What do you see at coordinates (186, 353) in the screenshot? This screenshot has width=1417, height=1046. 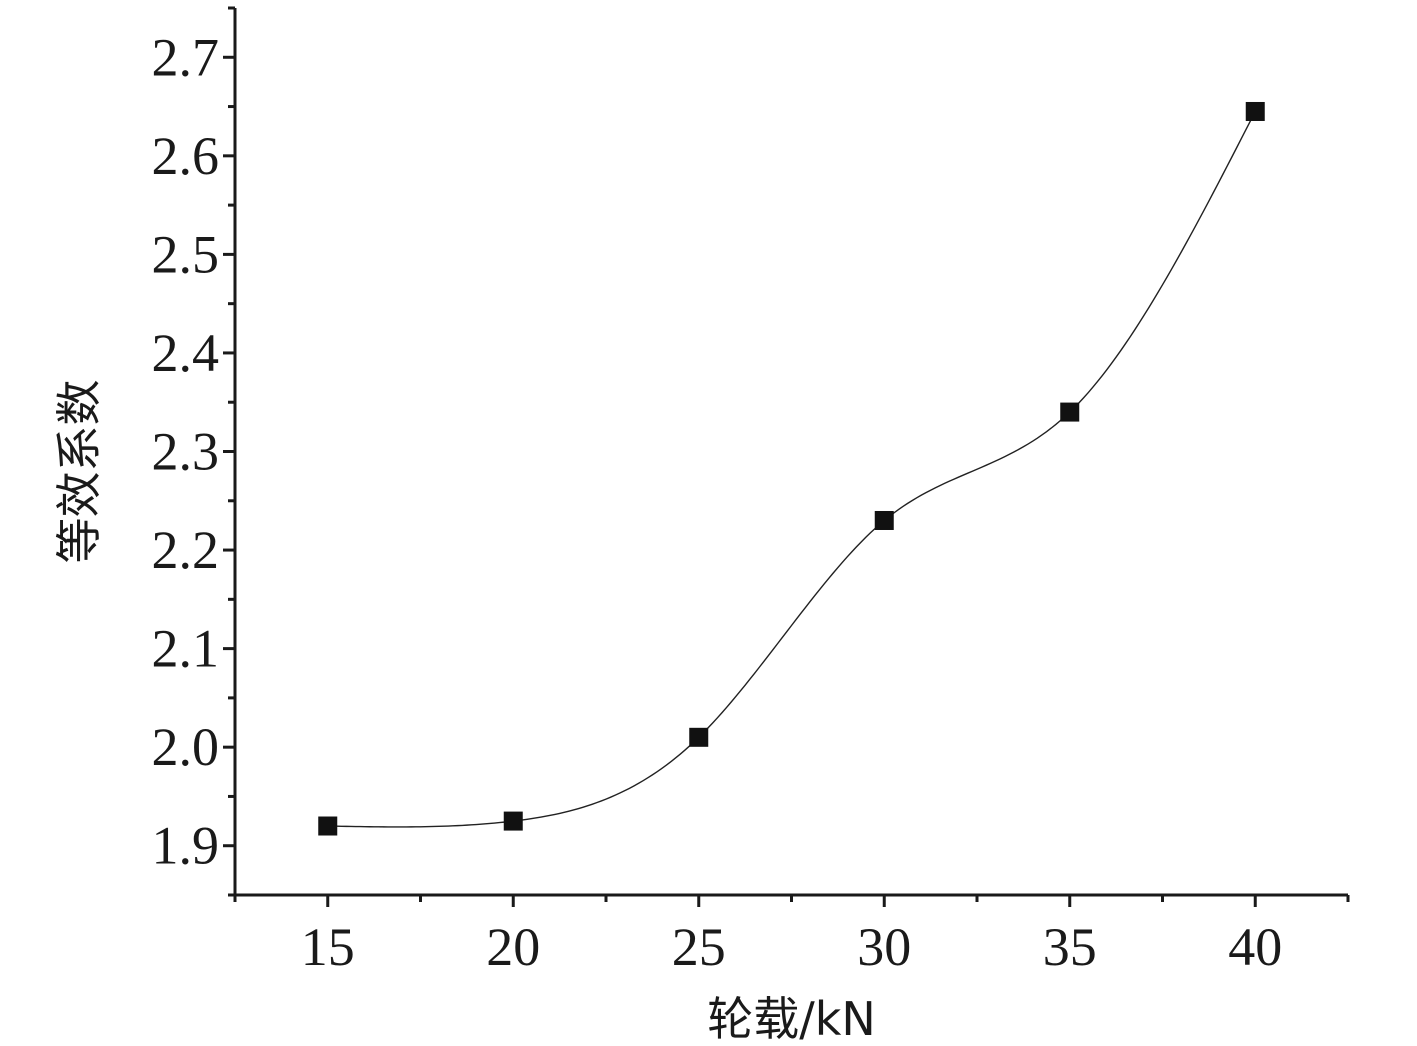 I see `y-tick-label: 2.4` at bounding box center [186, 353].